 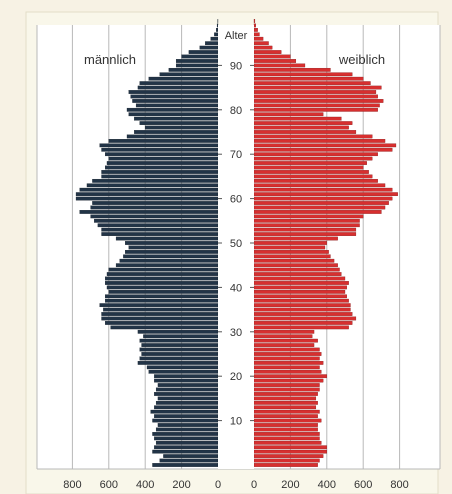 What do you see at coordinates (363, 485) in the screenshot?
I see `value-tick-label-female-600: 600` at bounding box center [363, 485].